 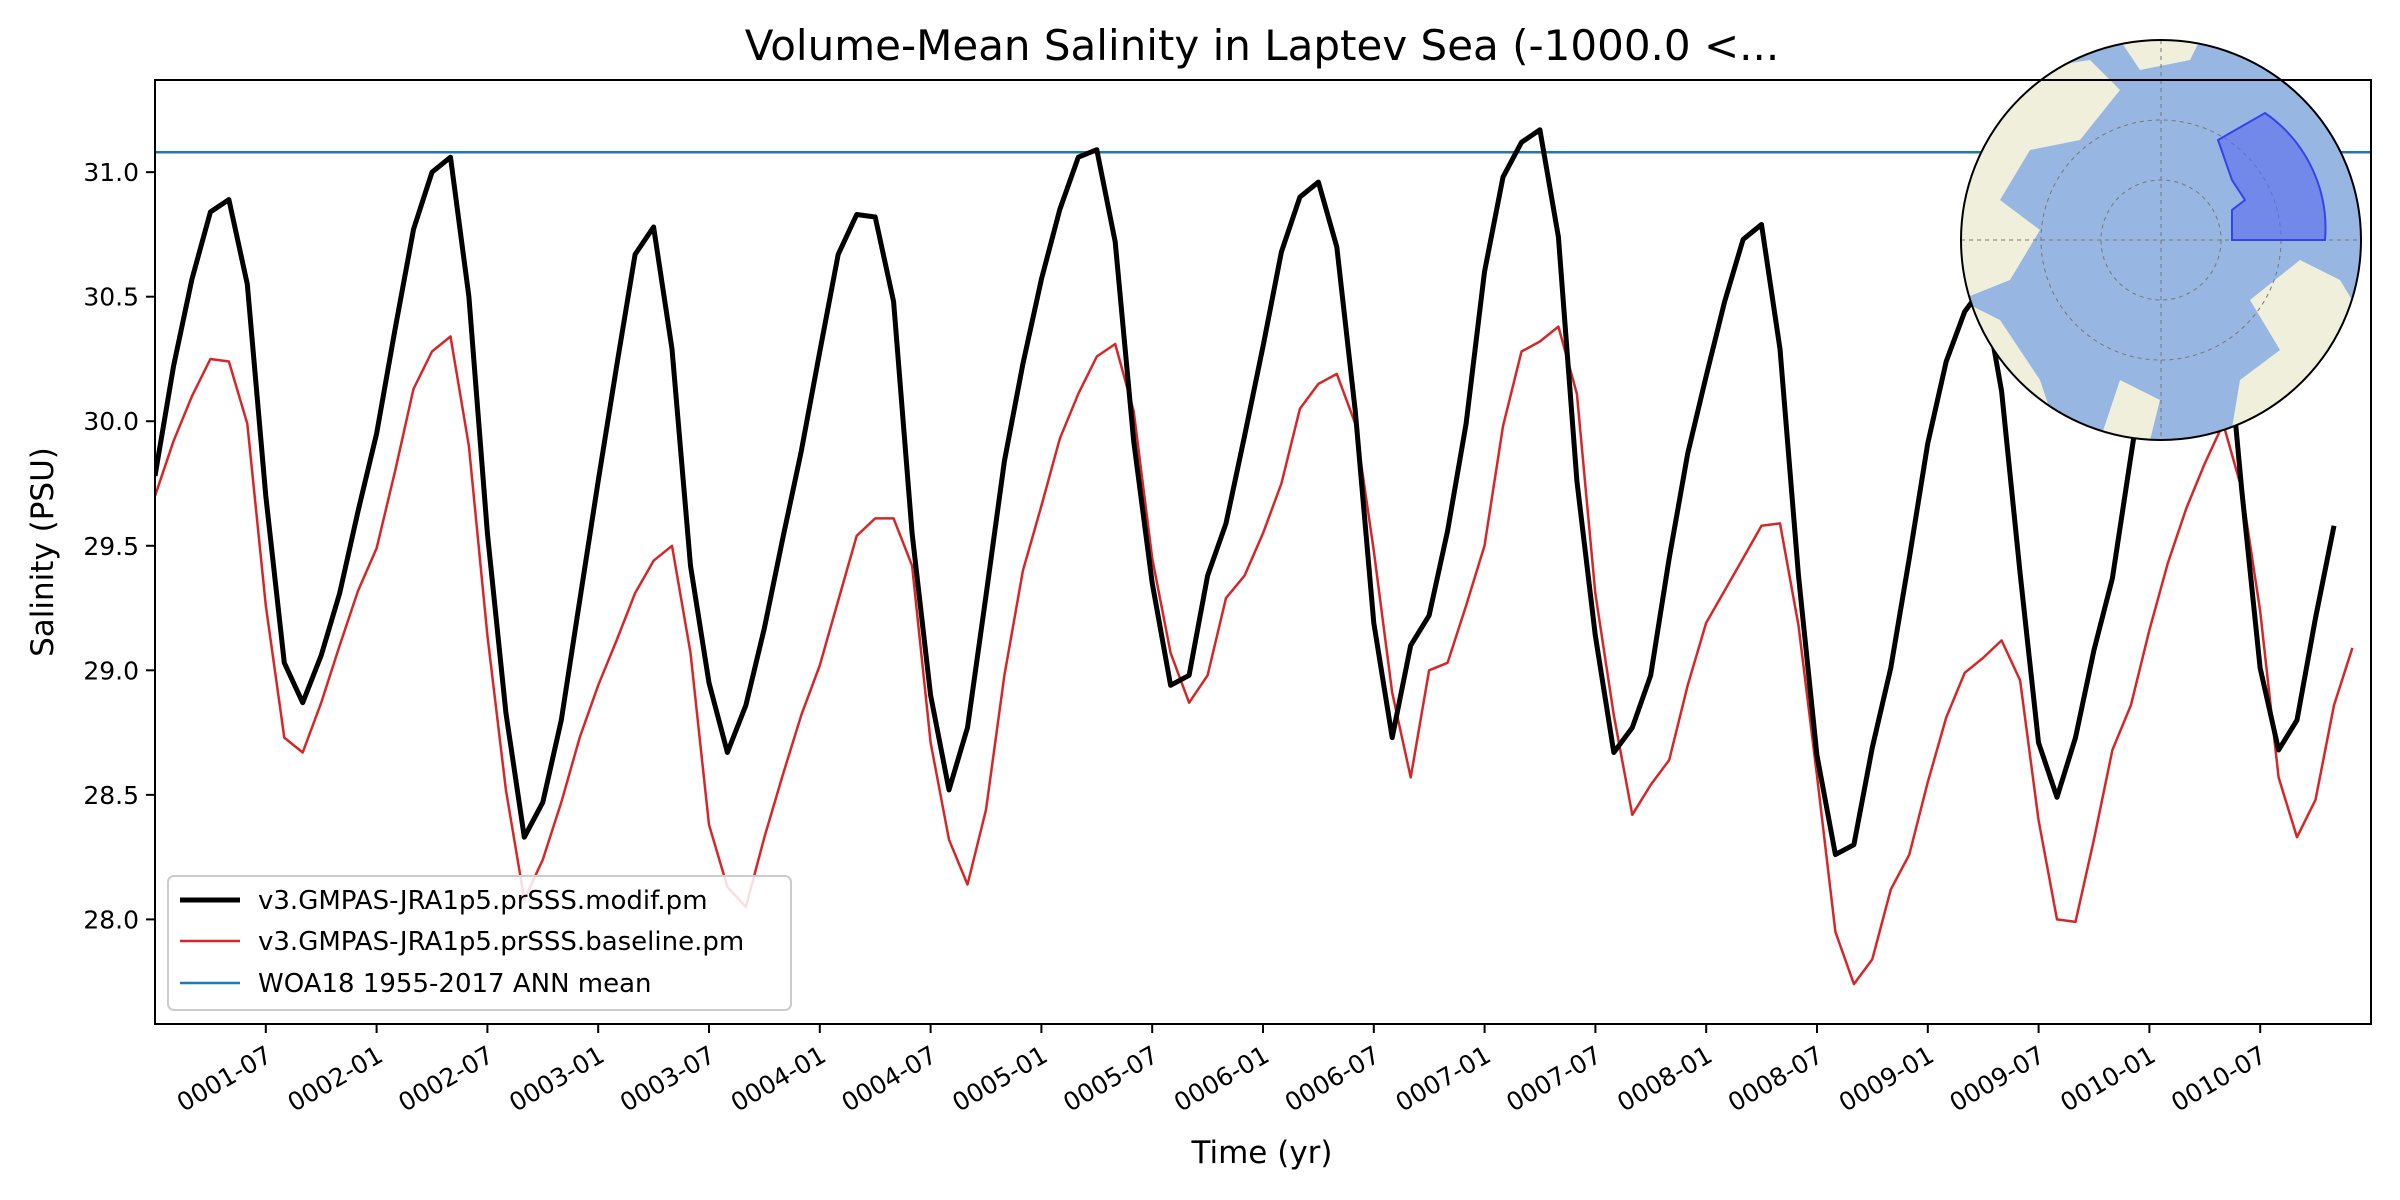 I want to click on y-tick-label: 29.5, so click(x=111, y=546).